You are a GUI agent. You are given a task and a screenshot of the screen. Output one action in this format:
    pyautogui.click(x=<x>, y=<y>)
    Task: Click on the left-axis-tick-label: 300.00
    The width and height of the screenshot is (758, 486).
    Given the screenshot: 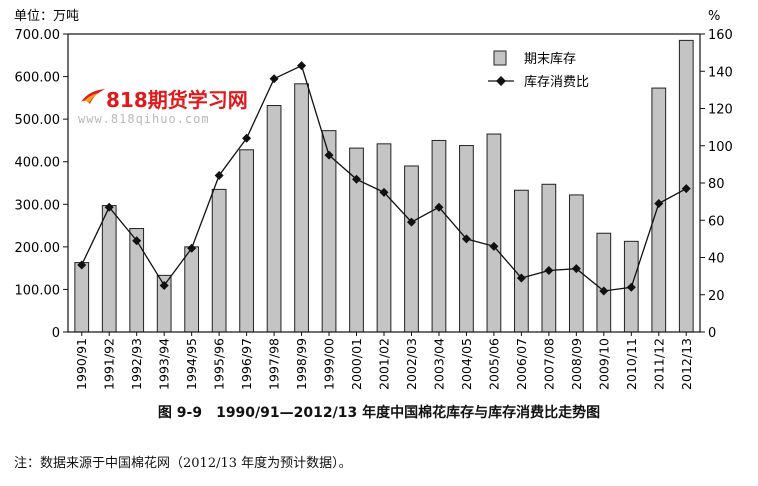 What is the action you would take?
    pyautogui.click(x=38, y=205)
    